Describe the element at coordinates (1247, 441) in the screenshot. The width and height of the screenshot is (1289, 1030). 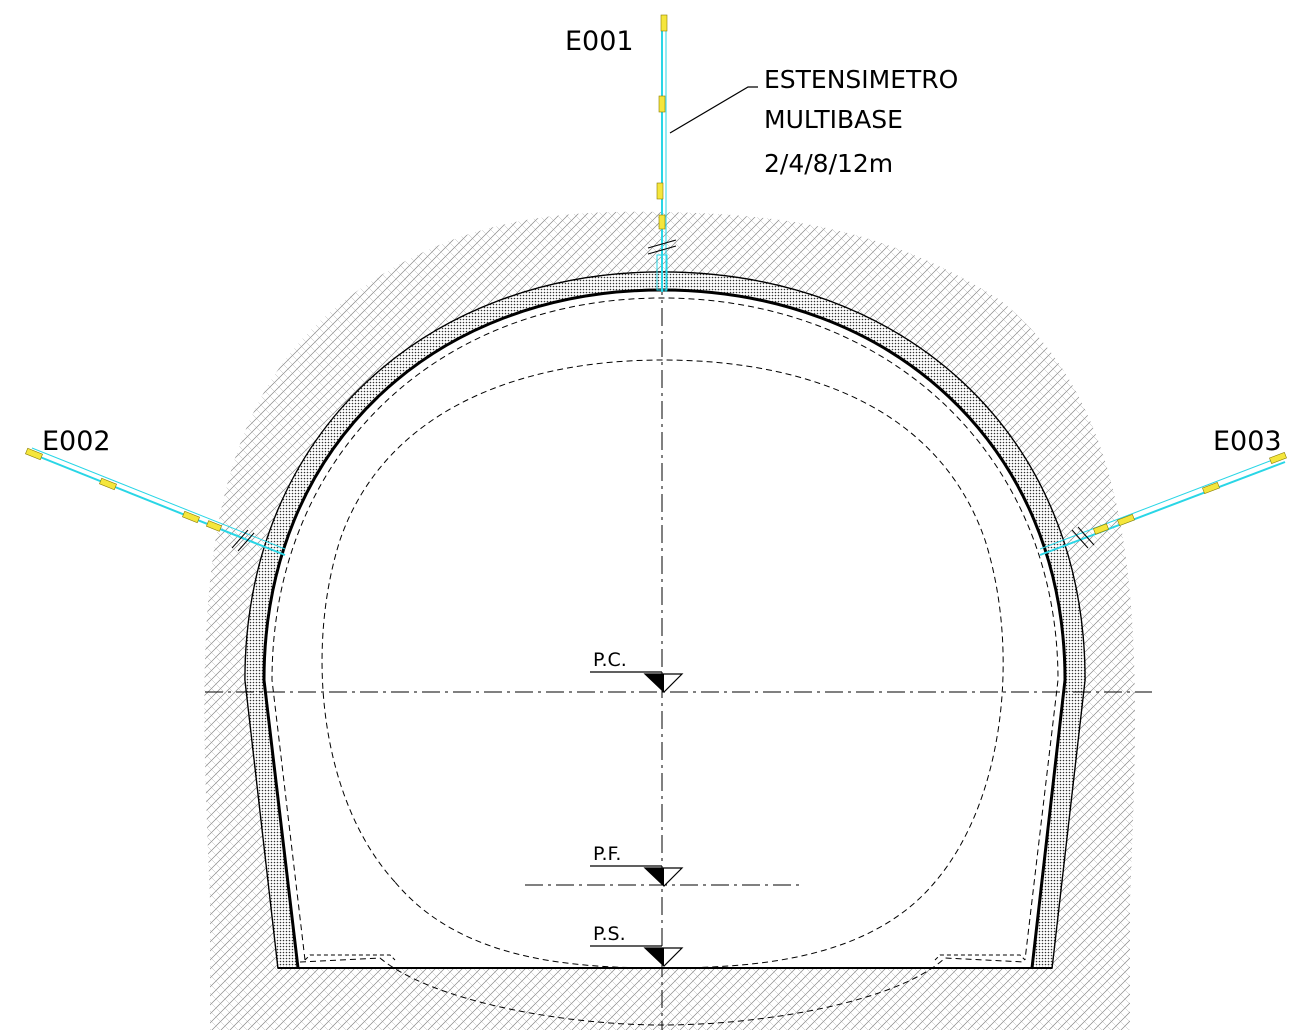
I see `extensometer-label-e003: E003` at that location.